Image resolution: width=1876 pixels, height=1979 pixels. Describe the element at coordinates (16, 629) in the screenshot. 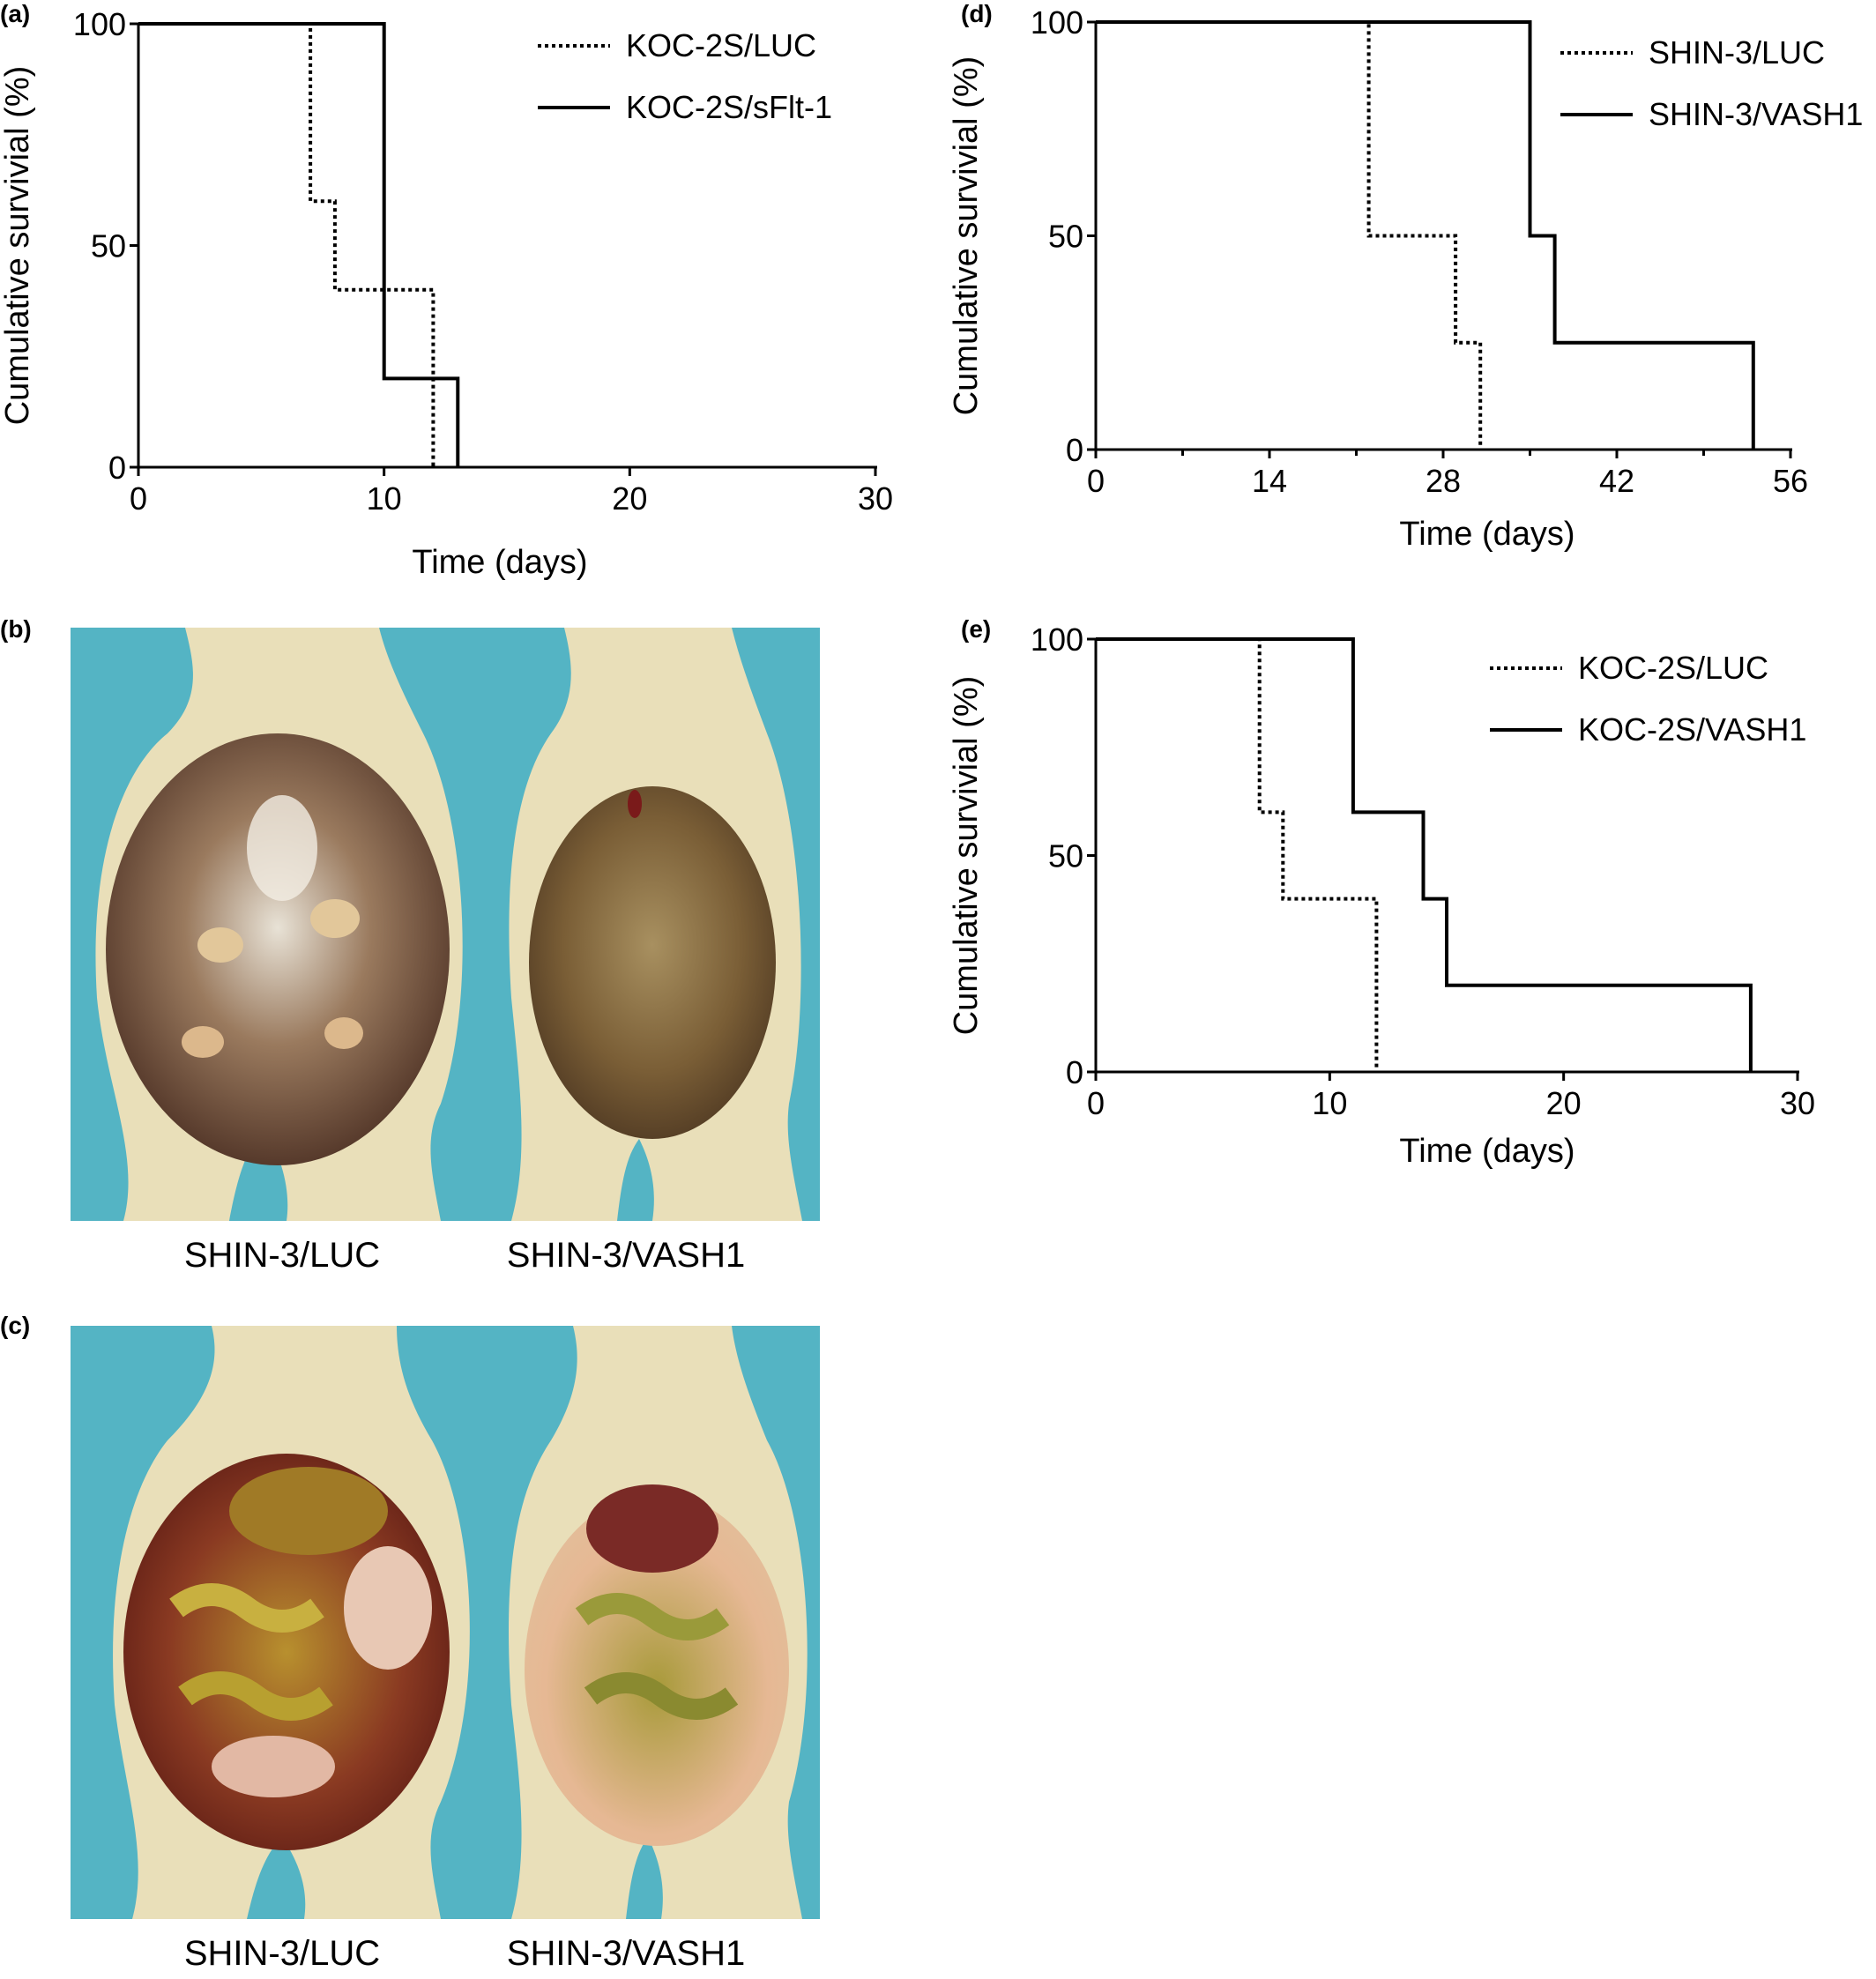

I see `panel-b-letter: (b)` at that location.